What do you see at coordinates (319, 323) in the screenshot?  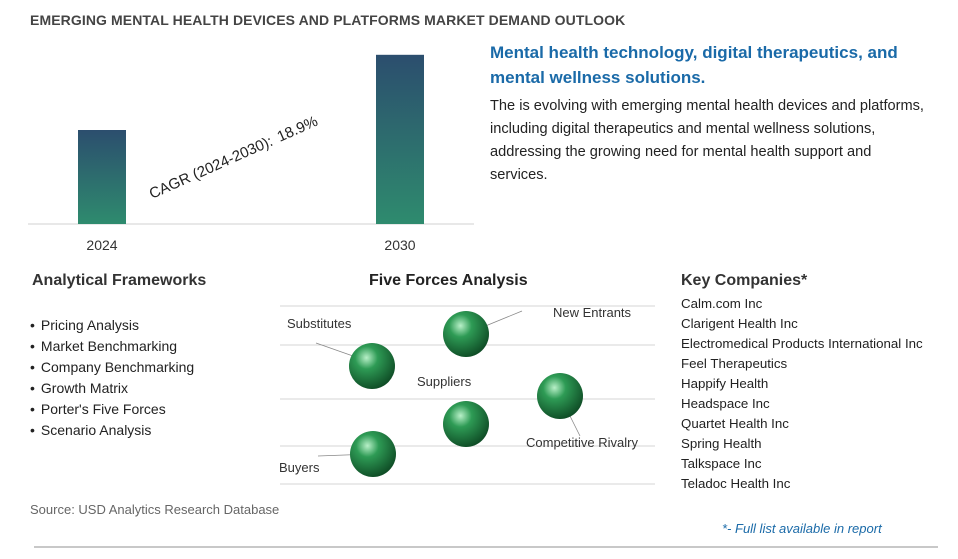 I see `label-substitutes: Substitutes` at bounding box center [319, 323].